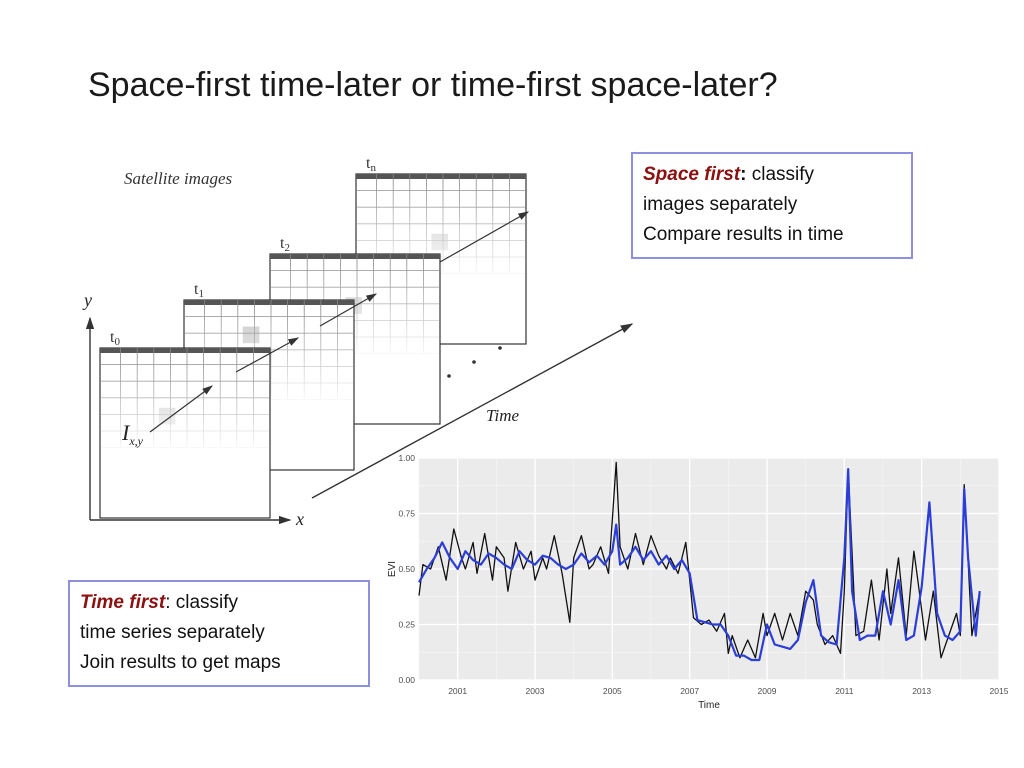  What do you see at coordinates (921, 691) in the screenshot?
I see `x-tick-label-6: 2013` at bounding box center [921, 691].